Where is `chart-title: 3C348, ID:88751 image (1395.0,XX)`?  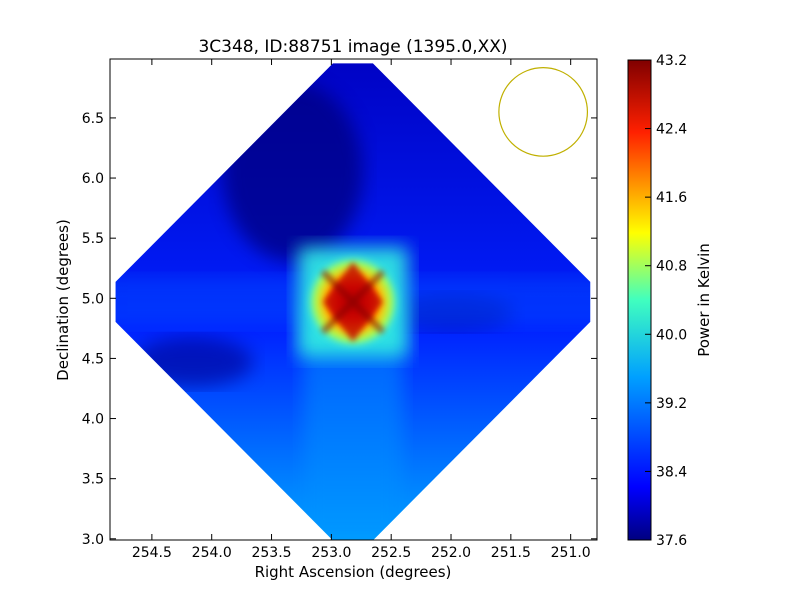
chart-title: 3C348, ID:88751 image (1395.0,XX) is located at coordinates (352, 47).